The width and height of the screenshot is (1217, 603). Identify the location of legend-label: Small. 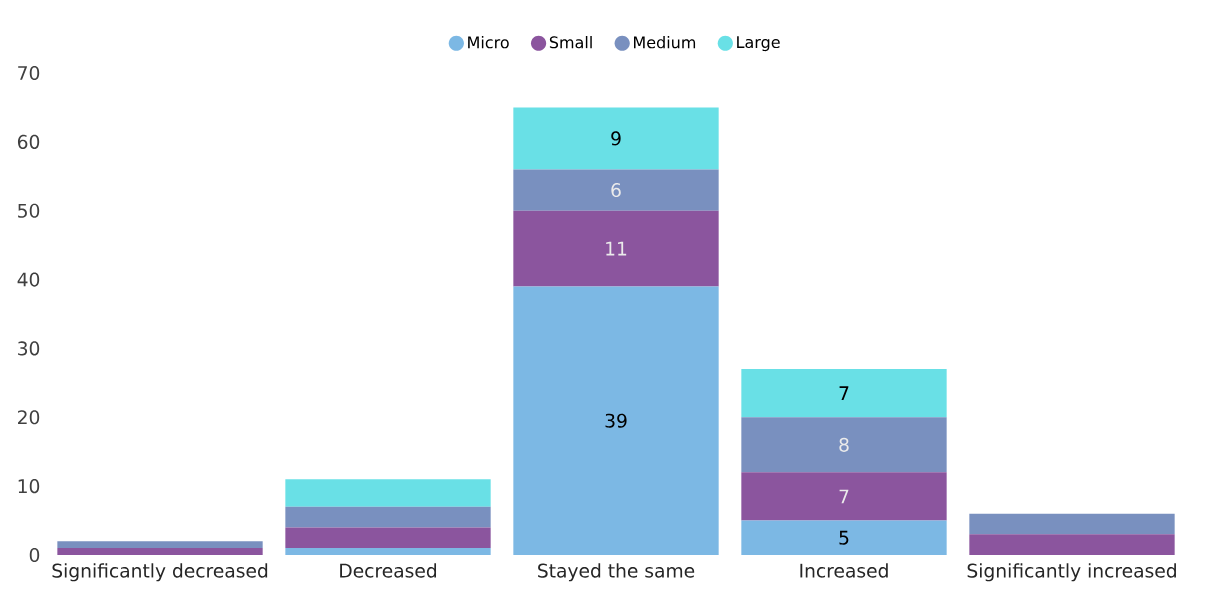
(570, 42).